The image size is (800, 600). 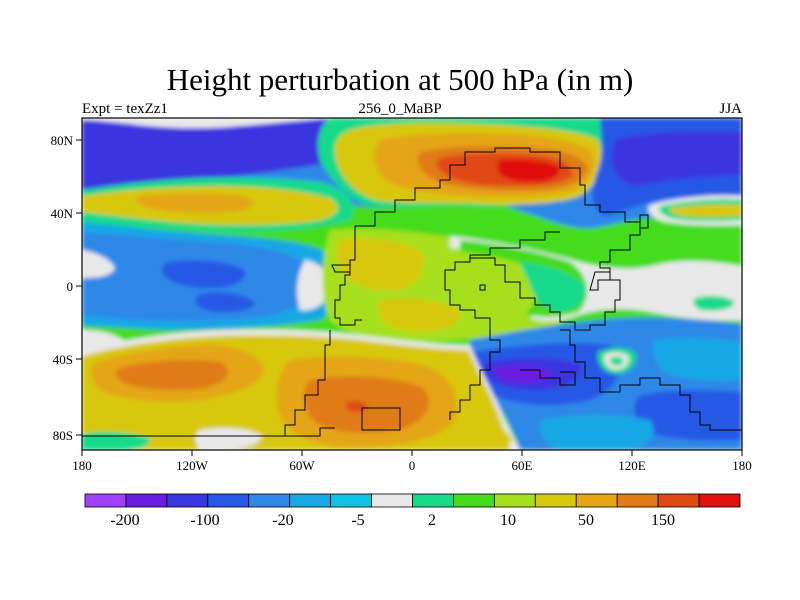 I want to click on colorbar-labels: -200 -100 -20 -5 2 10 50 150, so click(x=392, y=520).